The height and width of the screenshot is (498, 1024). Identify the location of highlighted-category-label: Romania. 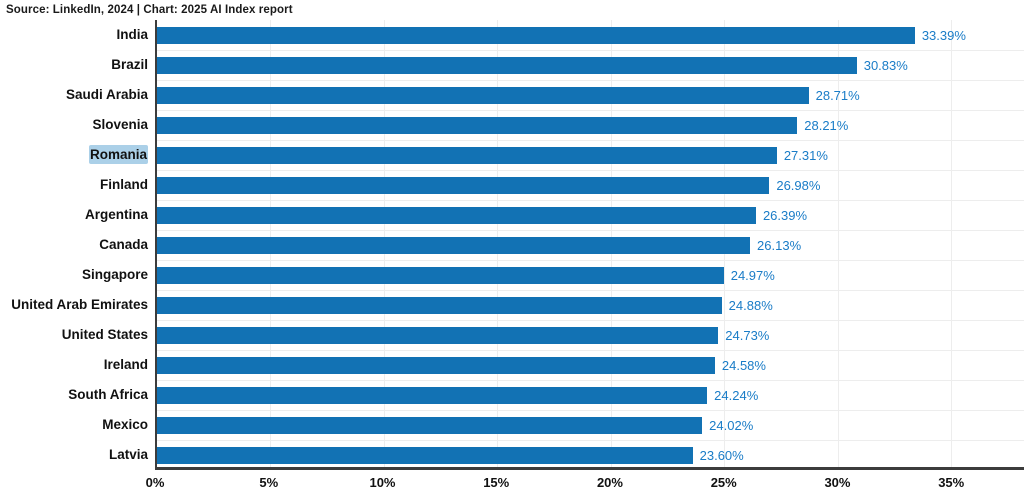
(118, 154).